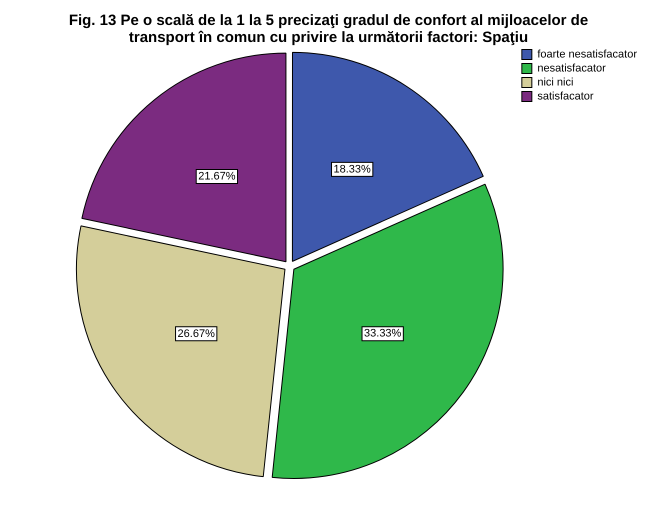 Image resolution: width=657 pixels, height=527 pixels. What do you see at coordinates (197, 334) in the screenshot?
I see `data-label: 26.67%` at bounding box center [197, 334].